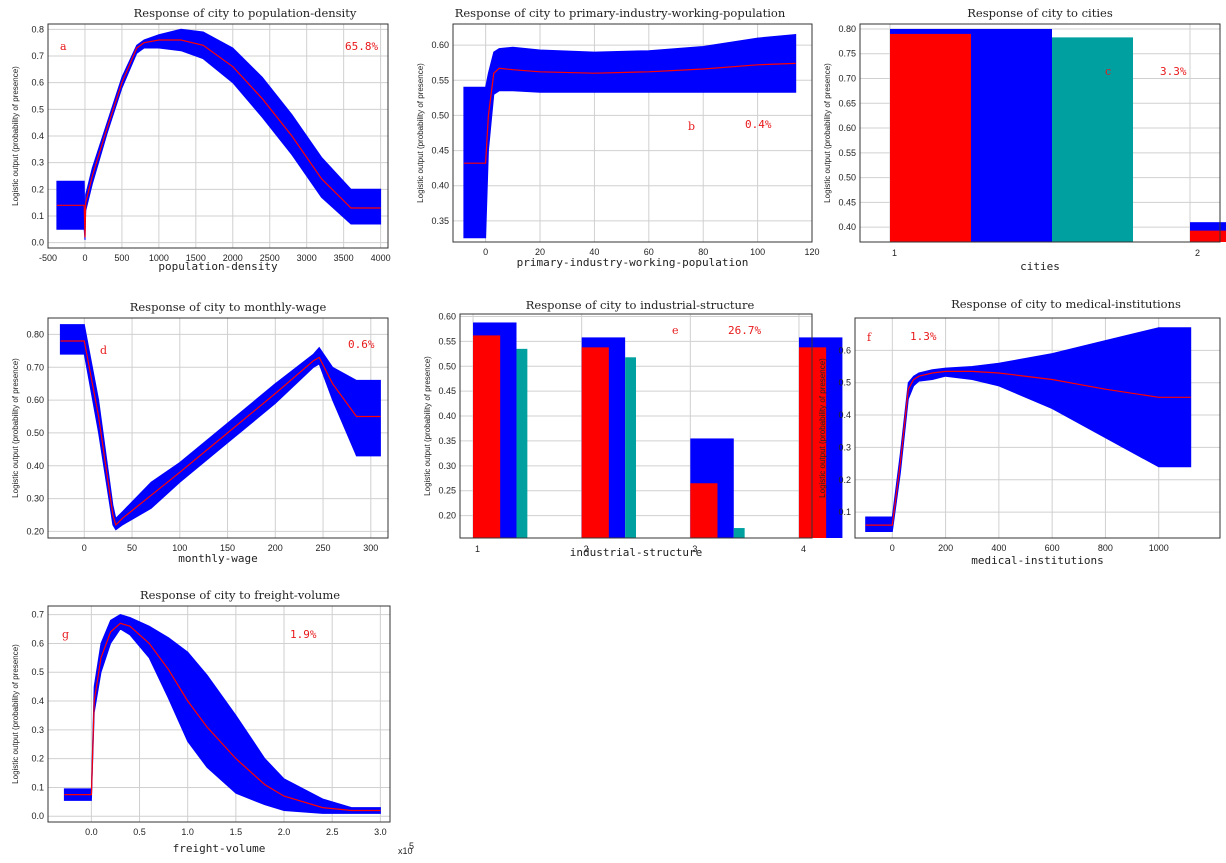 The width and height of the screenshot is (1226, 863). I want to click on x-tick-label: 0.0, so click(91, 832).